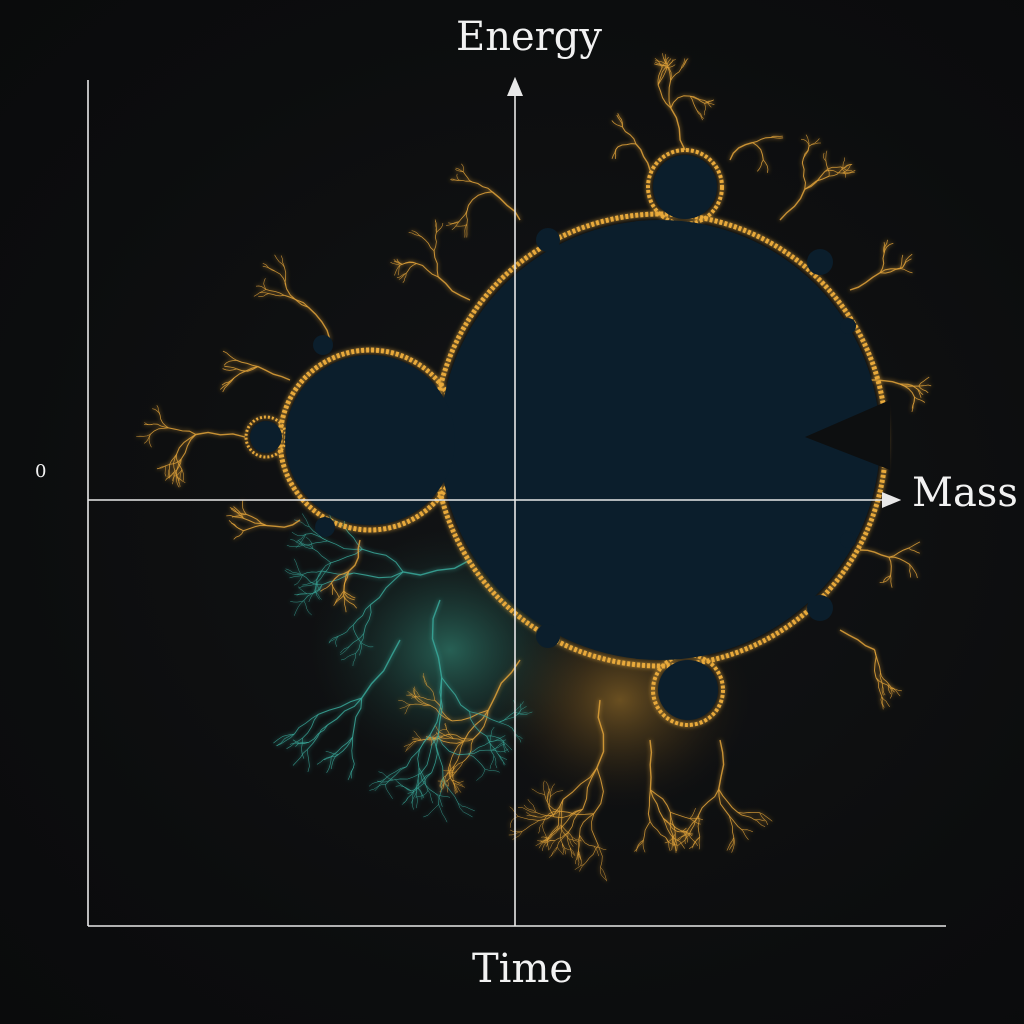 The height and width of the screenshot is (1024, 1024). I want to click on cardioid-notch, so click(847, 435).